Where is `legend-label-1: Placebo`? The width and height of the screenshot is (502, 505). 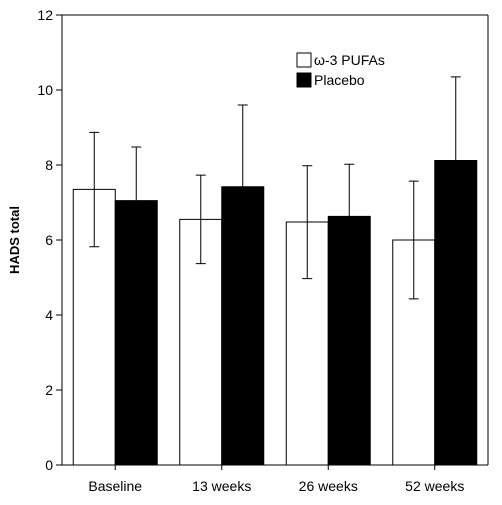
legend-label-1: Placebo is located at coordinates (339, 80).